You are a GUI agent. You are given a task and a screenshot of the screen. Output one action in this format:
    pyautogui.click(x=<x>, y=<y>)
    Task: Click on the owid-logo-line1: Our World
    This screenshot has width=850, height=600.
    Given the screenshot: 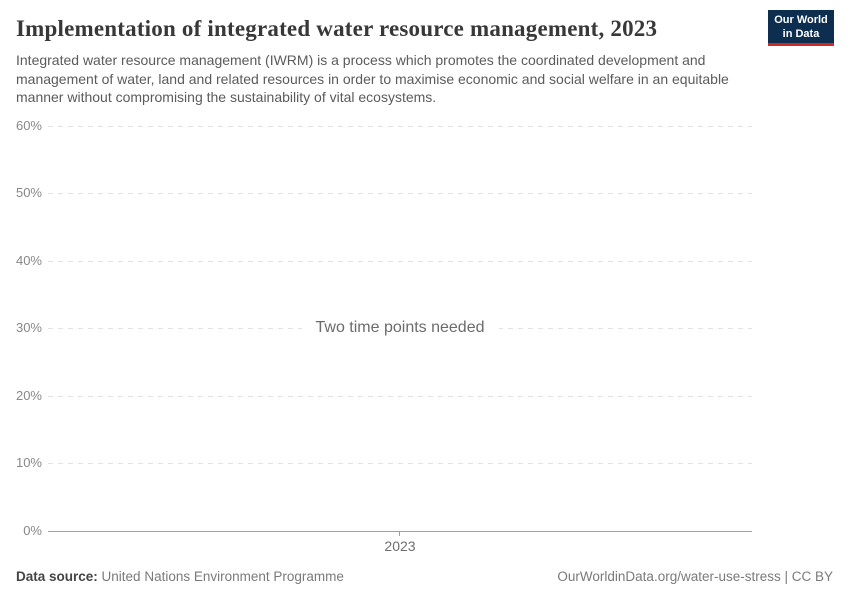 What is the action you would take?
    pyautogui.click(x=801, y=20)
    